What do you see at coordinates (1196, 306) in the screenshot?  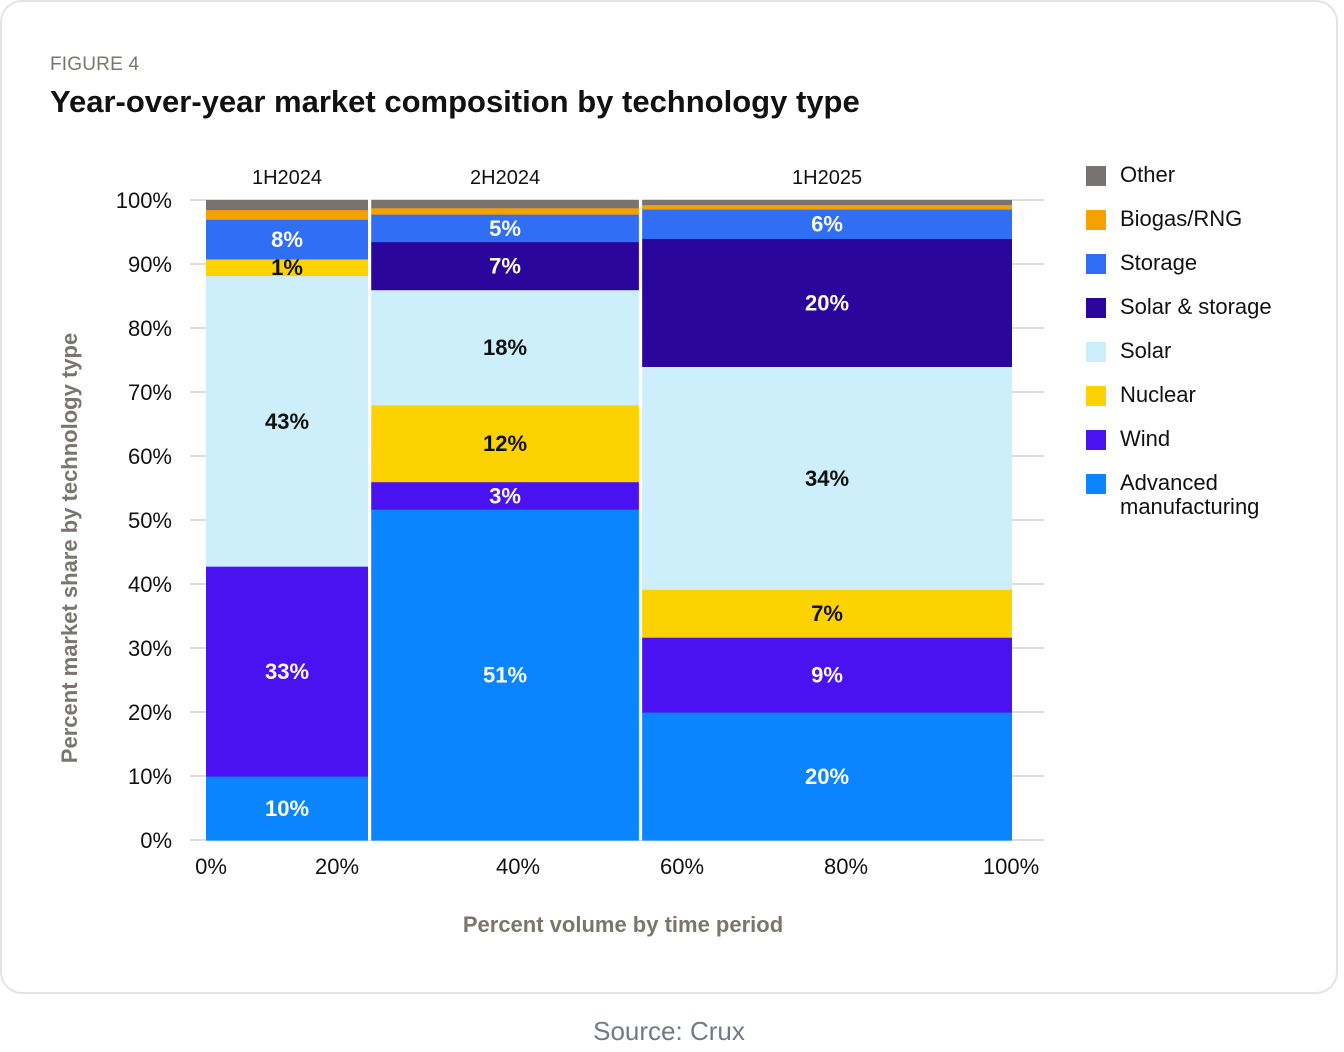 I see `legend-label: Solar & storage` at bounding box center [1196, 306].